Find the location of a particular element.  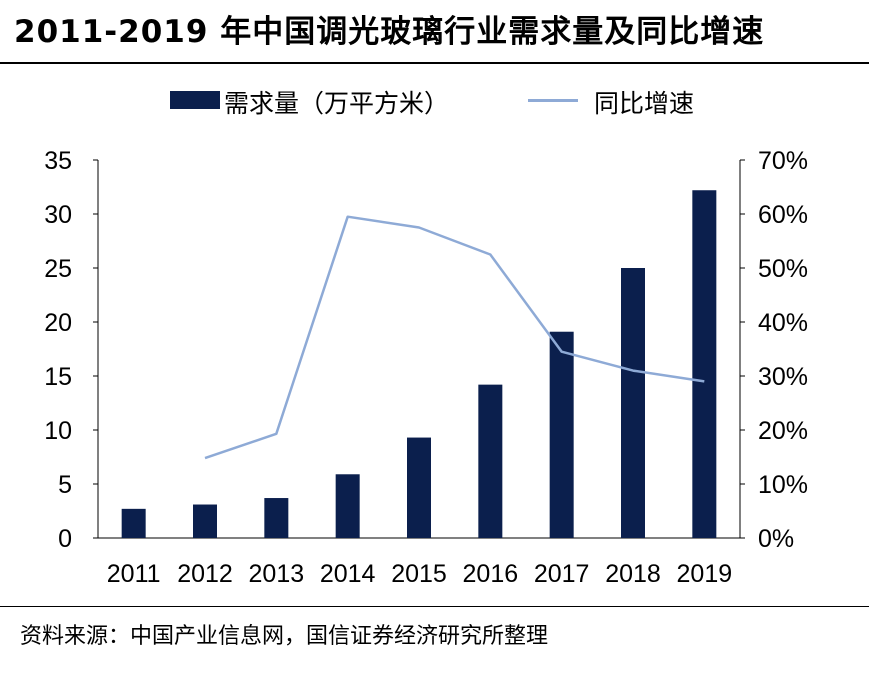

x-tick-label: 2016 is located at coordinates (491, 574).